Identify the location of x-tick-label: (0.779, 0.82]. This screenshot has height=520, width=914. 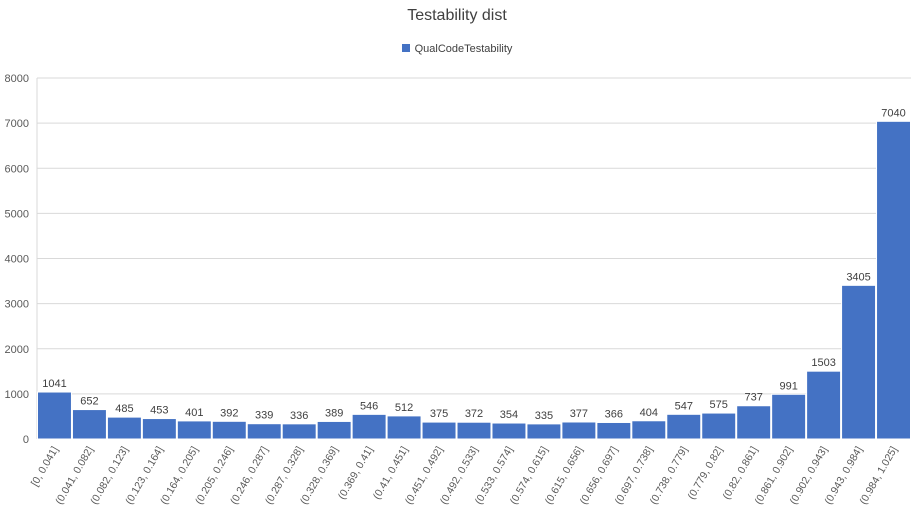
(705, 472).